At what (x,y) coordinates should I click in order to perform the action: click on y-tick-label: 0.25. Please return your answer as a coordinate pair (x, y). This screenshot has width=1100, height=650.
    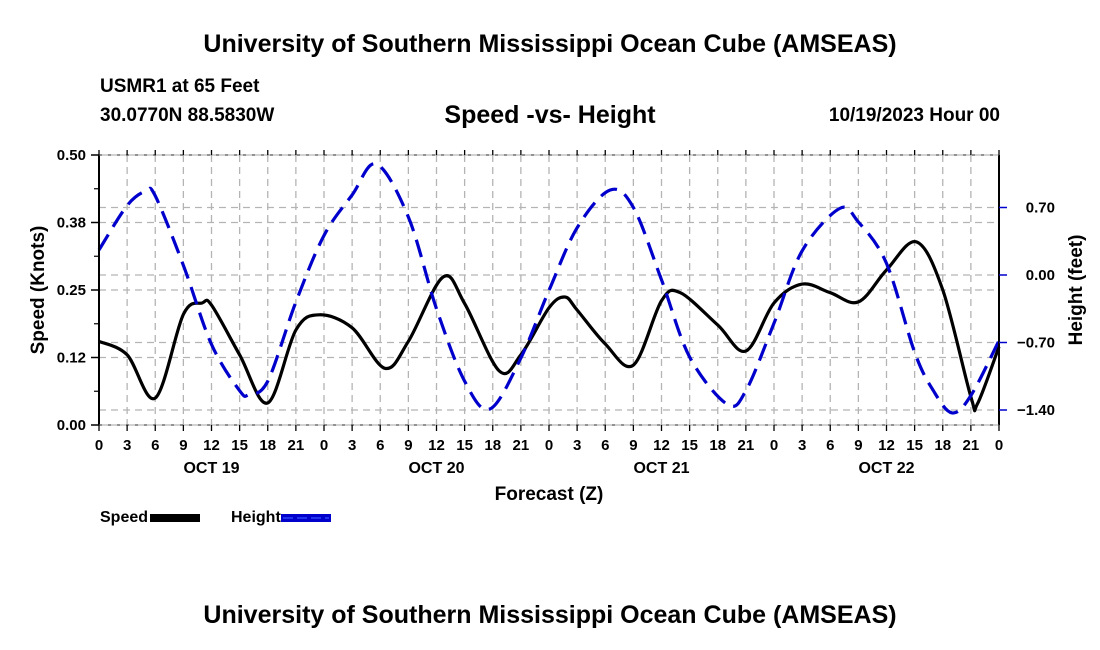
    Looking at the image, I should click on (71, 290).